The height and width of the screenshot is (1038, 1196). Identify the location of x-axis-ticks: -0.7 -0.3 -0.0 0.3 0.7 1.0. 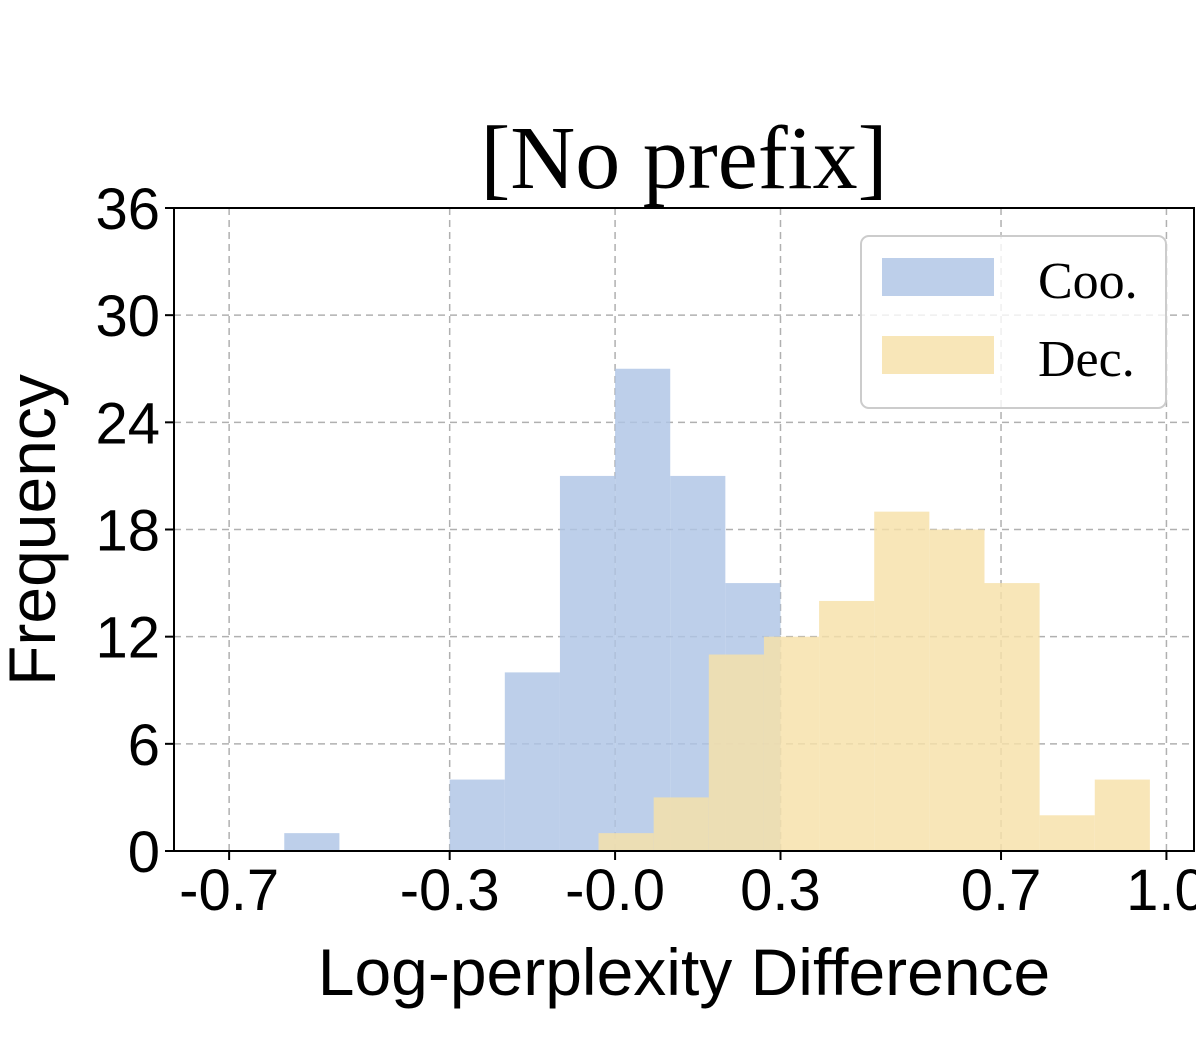
(687, 887).